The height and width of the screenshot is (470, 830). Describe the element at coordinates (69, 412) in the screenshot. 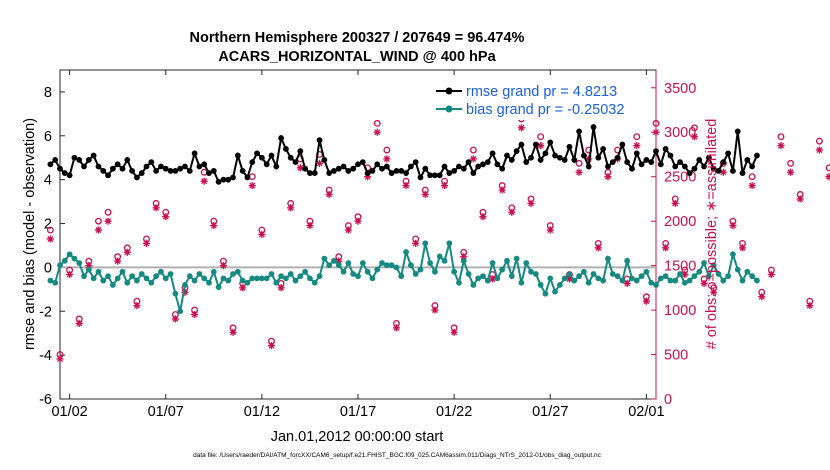

I see `x-tick-label: 01/02` at that location.